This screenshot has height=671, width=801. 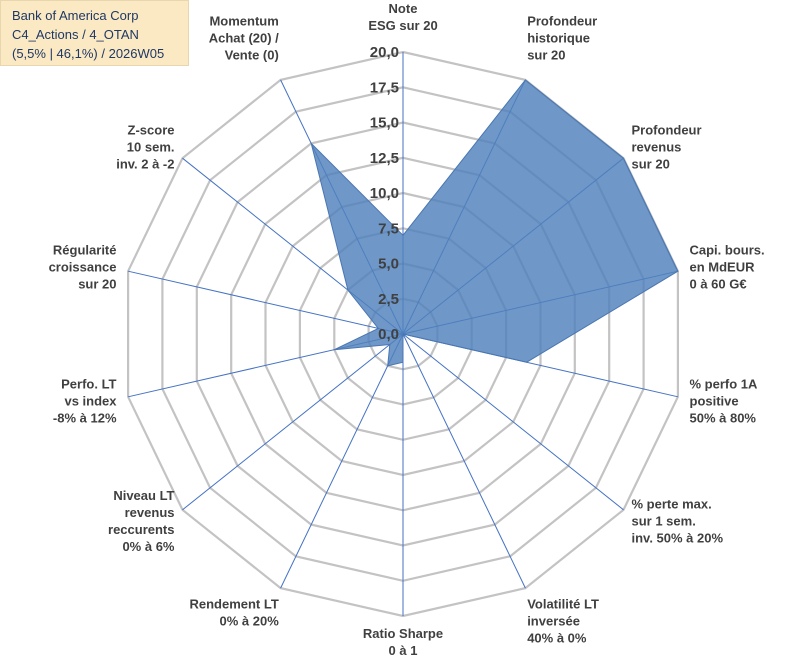 I want to click on axis-label-line: vs index, so click(x=90, y=400).